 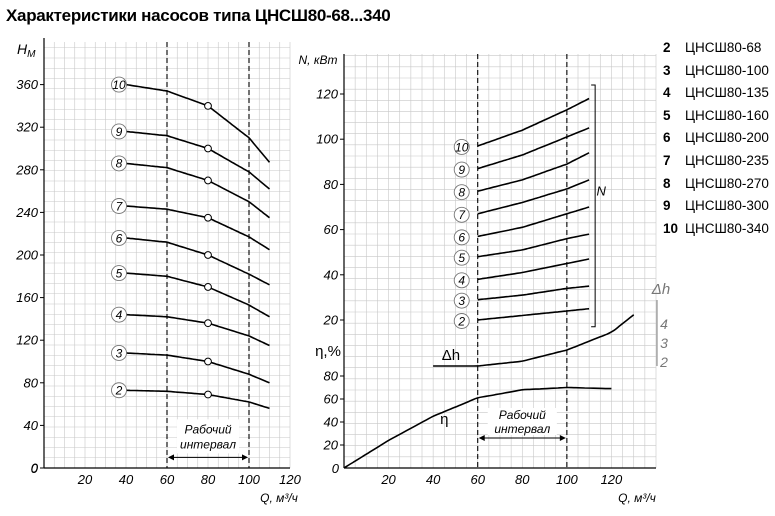 What do you see at coordinates (444, 419) in the screenshot?
I see `eta-curve-label: η` at bounding box center [444, 419].